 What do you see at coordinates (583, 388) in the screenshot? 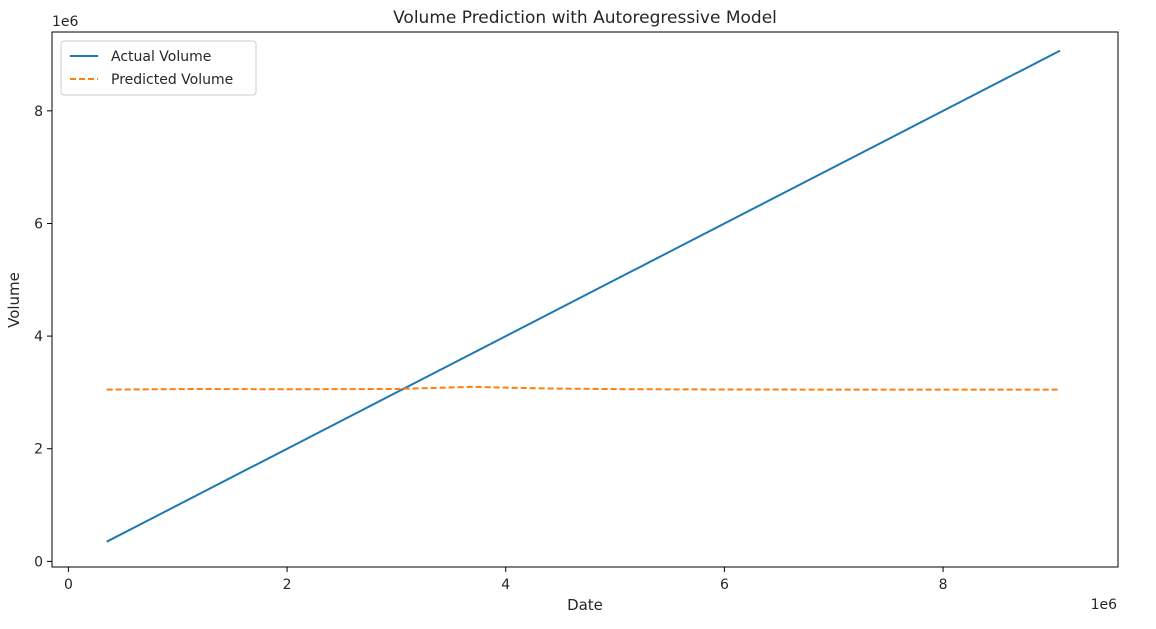
I see `series-line-predicted-volume` at bounding box center [583, 388].